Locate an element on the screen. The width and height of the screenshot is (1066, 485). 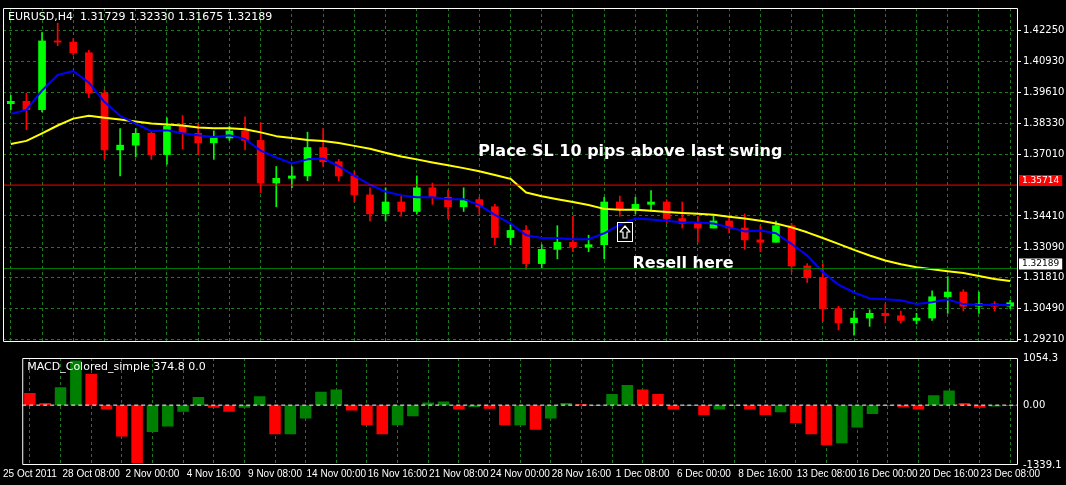
y-tick-label: 1.29210 is located at coordinates (1044, 338).